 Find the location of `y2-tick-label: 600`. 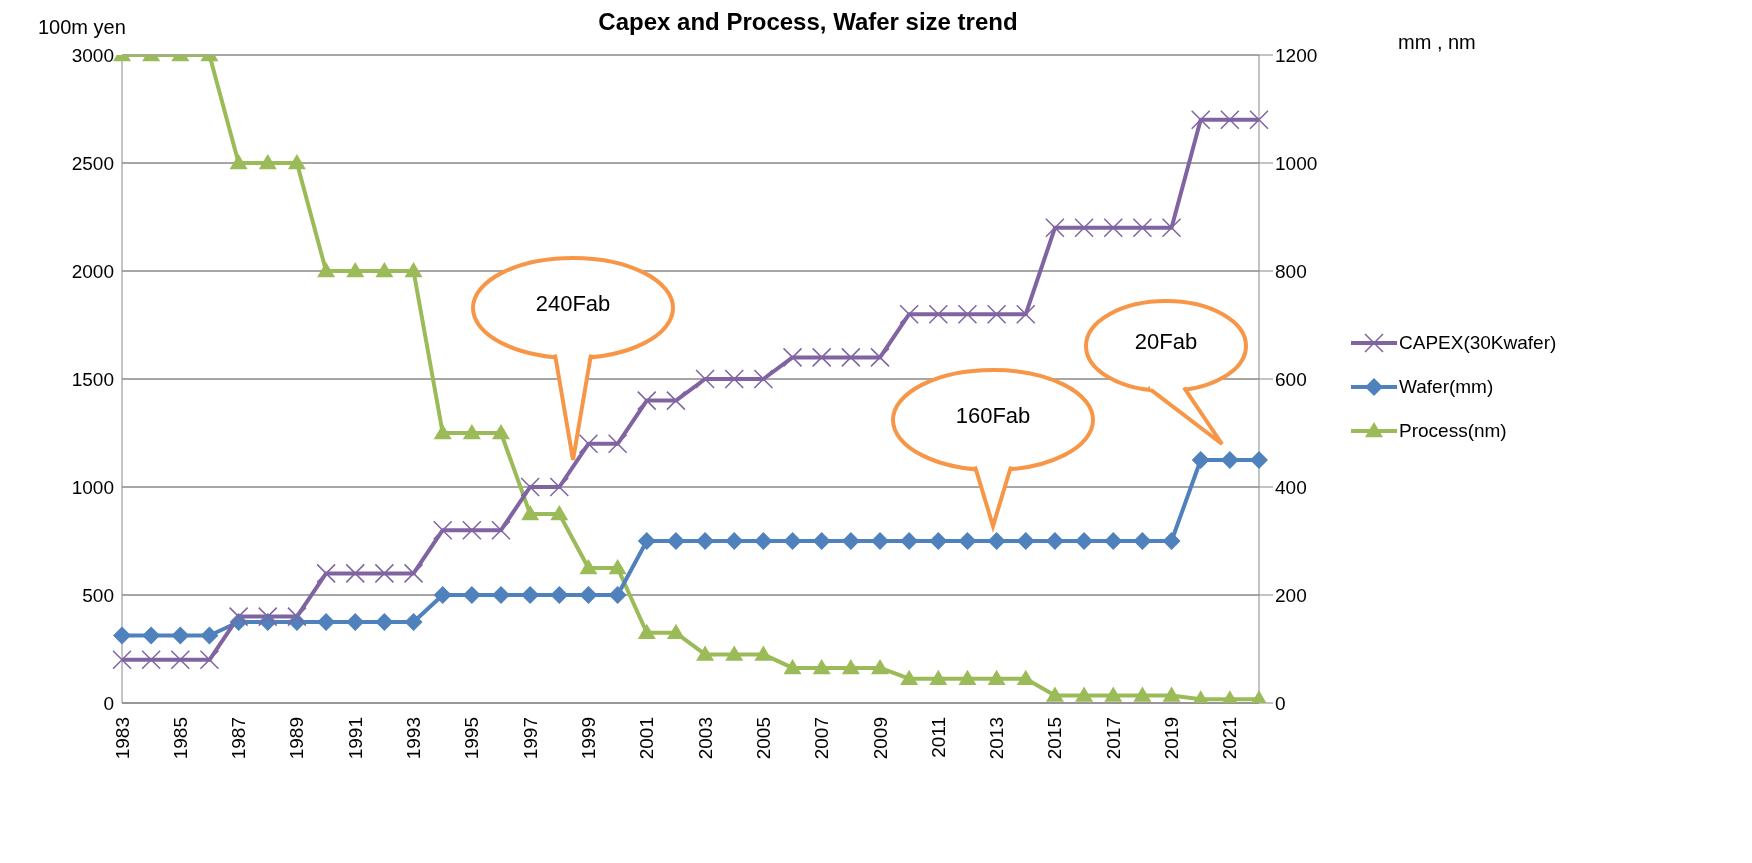

y2-tick-label: 600 is located at coordinates (1291, 379).